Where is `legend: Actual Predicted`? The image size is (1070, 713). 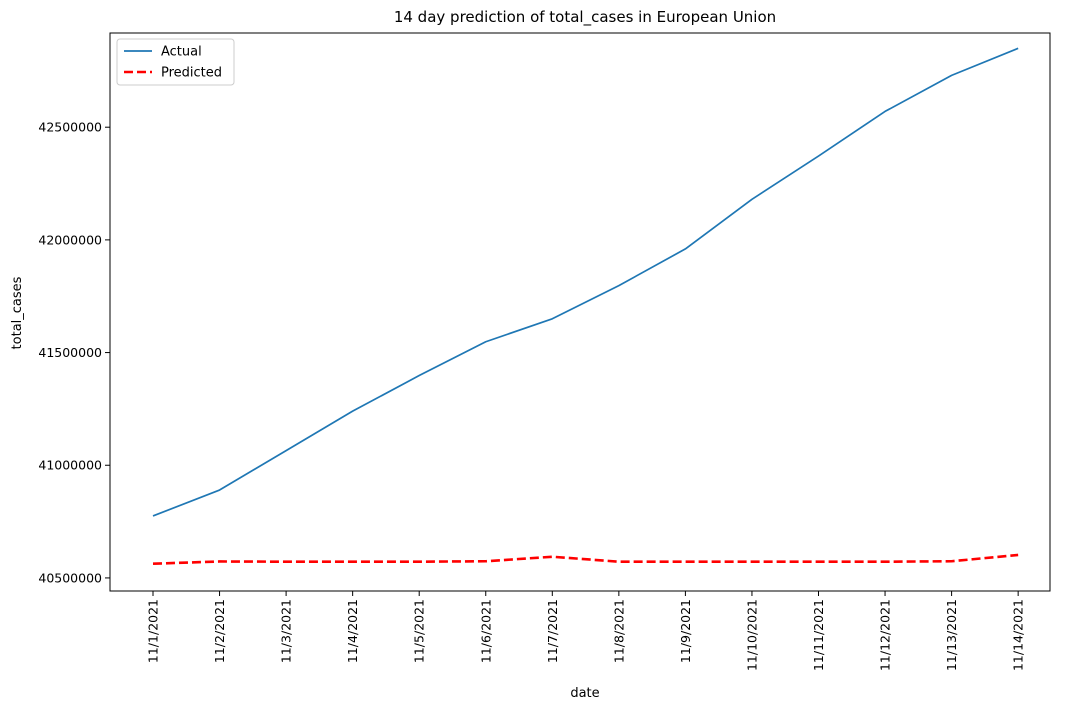
legend: Actual Predicted is located at coordinates (175, 62).